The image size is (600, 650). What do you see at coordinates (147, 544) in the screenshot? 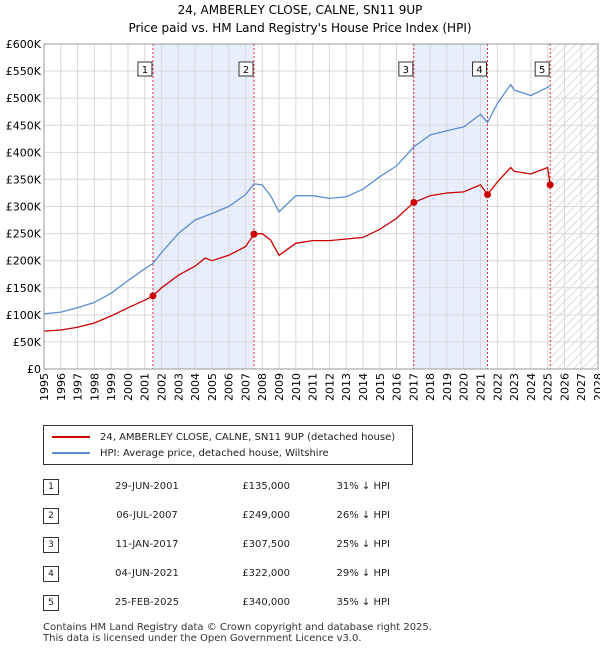
I see `sale-date: 11-JAN-2017` at bounding box center [147, 544].